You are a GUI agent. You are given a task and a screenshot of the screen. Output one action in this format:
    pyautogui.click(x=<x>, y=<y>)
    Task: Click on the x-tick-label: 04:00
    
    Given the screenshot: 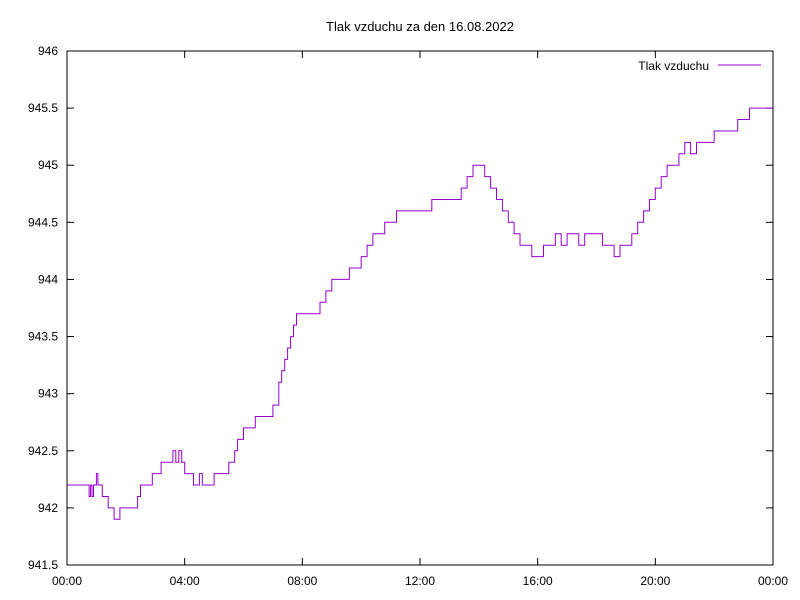 What is the action you would take?
    pyautogui.click(x=185, y=581)
    